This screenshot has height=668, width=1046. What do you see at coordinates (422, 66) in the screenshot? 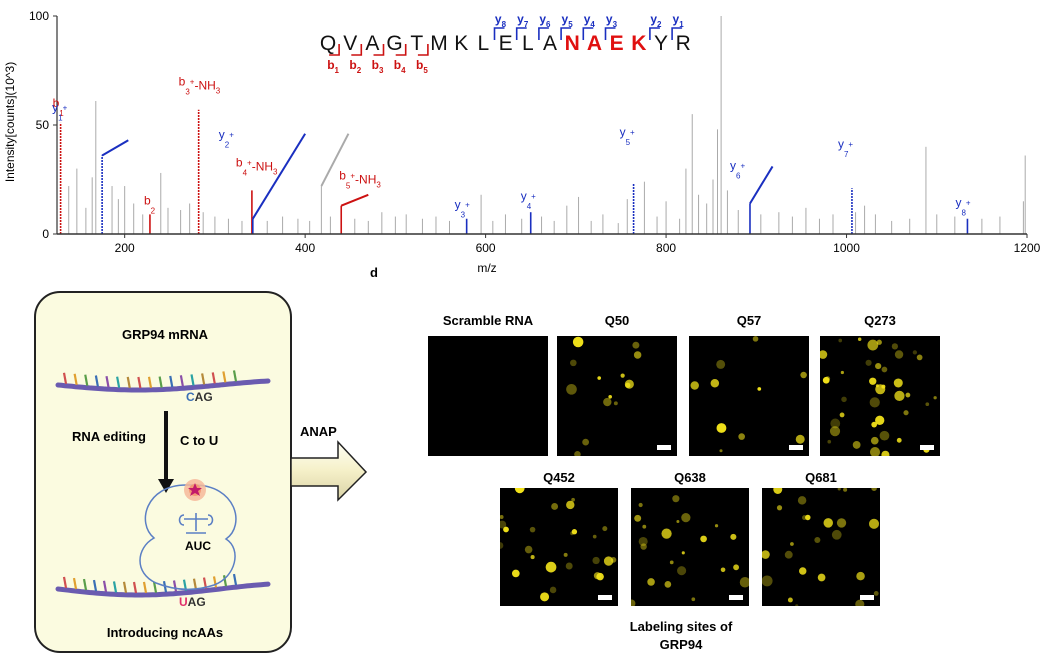
I see `b-ion-label: b5` at bounding box center [422, 66].